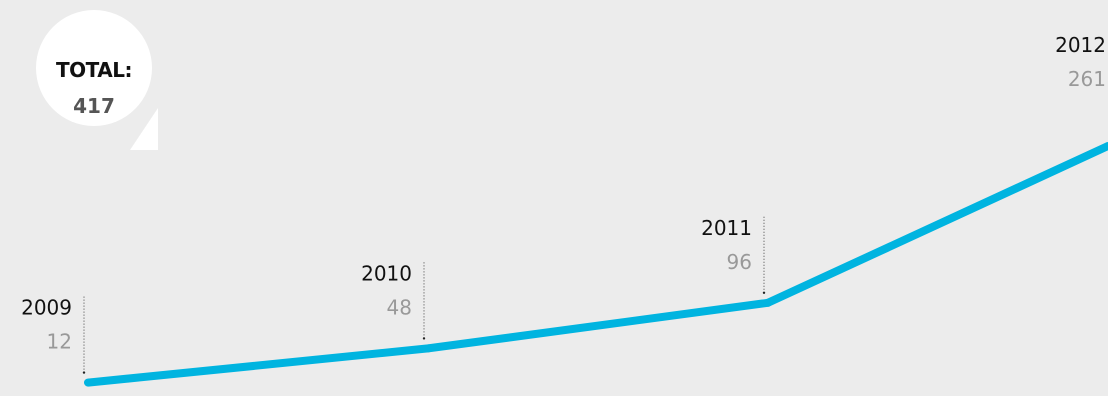 The height and width of the screenshot is (396, 1108). I want to click on data-point-2009, so click(88, 382).